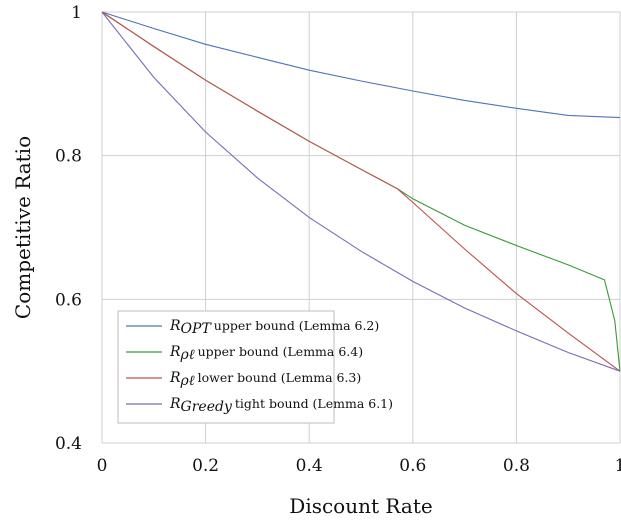  Describe the element at coordinates (516, 466) in the screenshot. I see `x-tick-label: 0.8` at that location.